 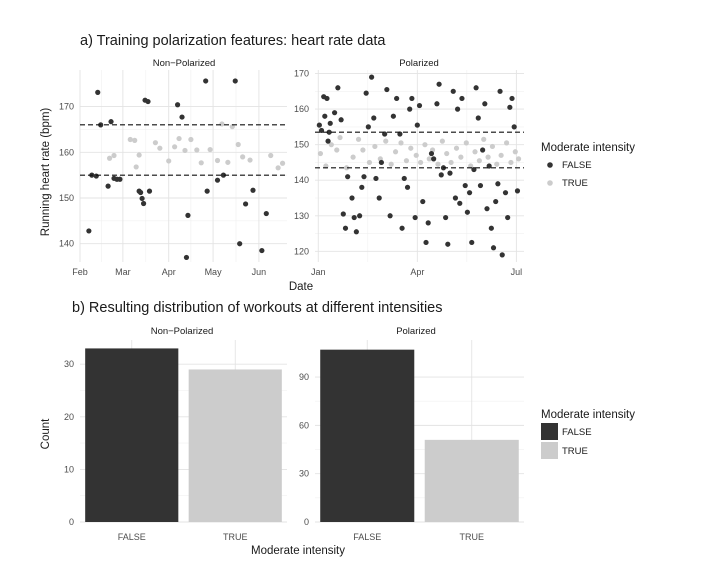 I want to click on legend-b-false-label: FALSE, so click(x=577, y=432).